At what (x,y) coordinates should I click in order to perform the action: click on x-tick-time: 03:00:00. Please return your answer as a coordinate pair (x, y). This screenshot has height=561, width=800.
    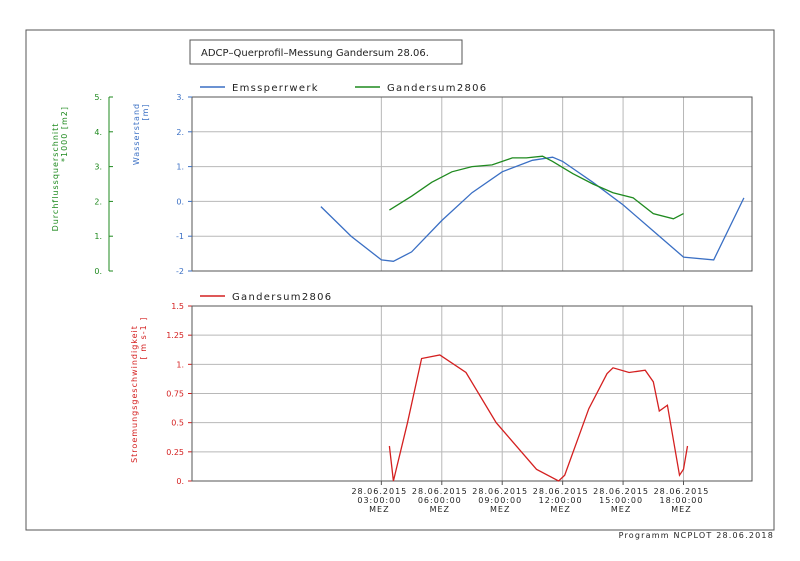
    Looking at the image, I should click on (379, 500).